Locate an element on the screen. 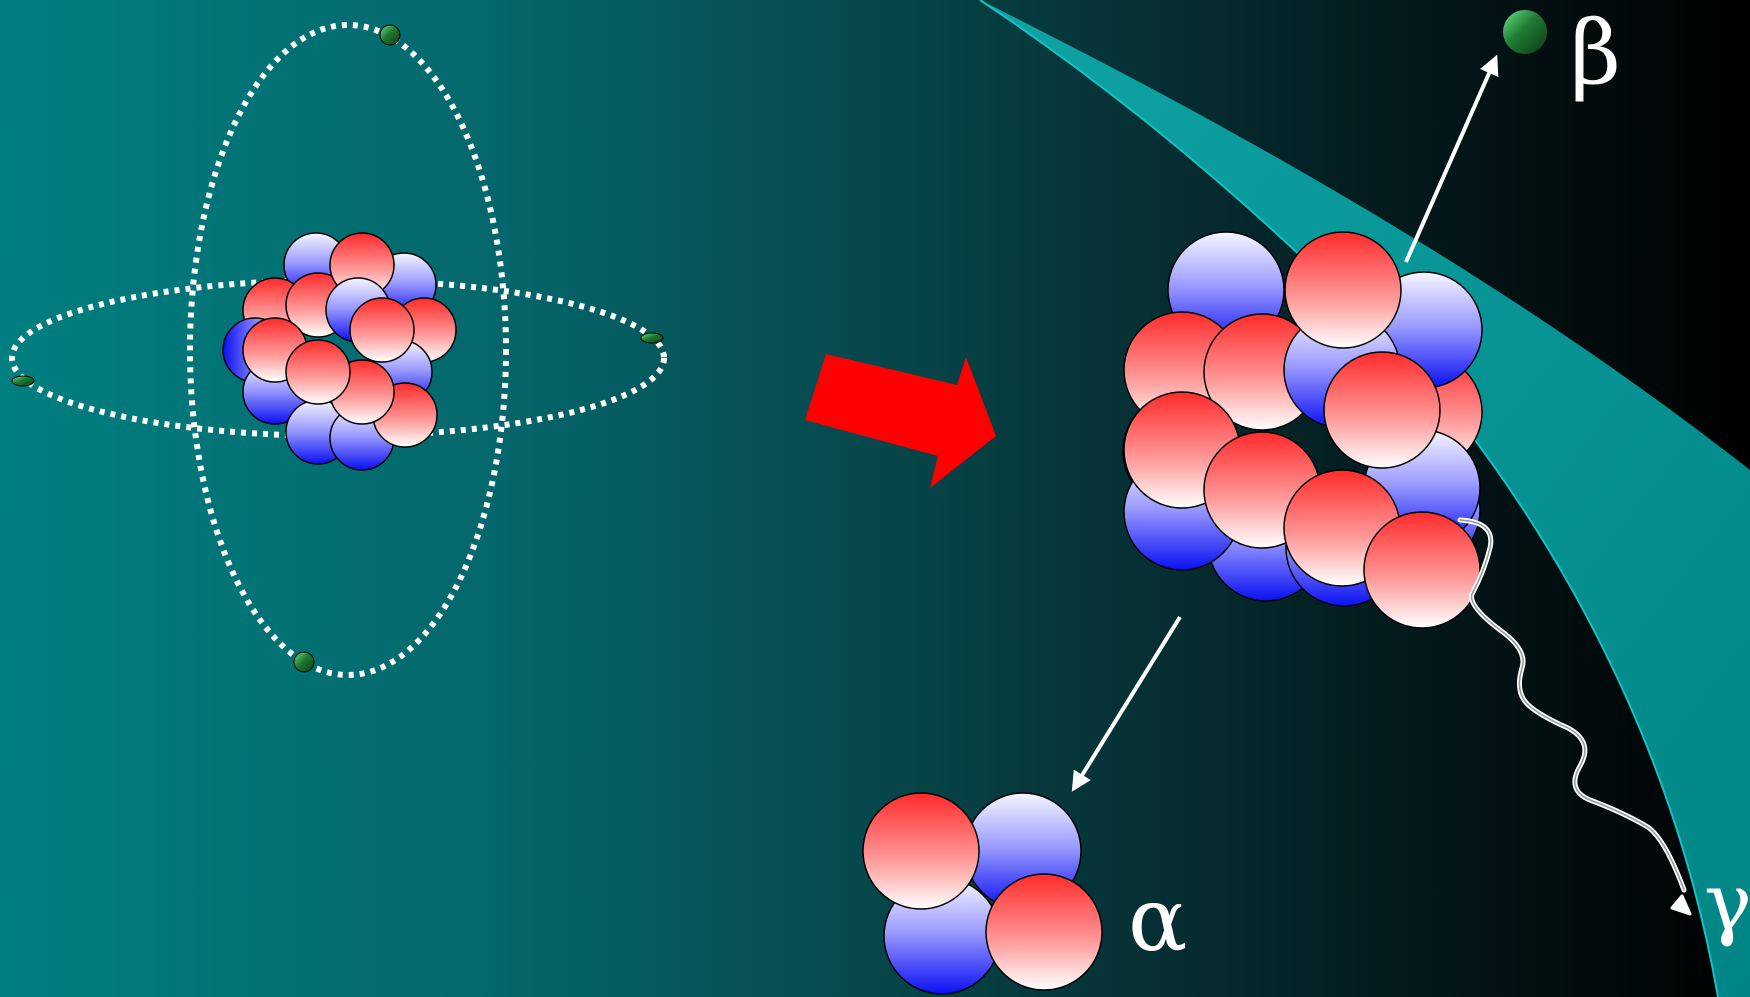  electron-orbit-vertical is located at coordinates (348, 350).